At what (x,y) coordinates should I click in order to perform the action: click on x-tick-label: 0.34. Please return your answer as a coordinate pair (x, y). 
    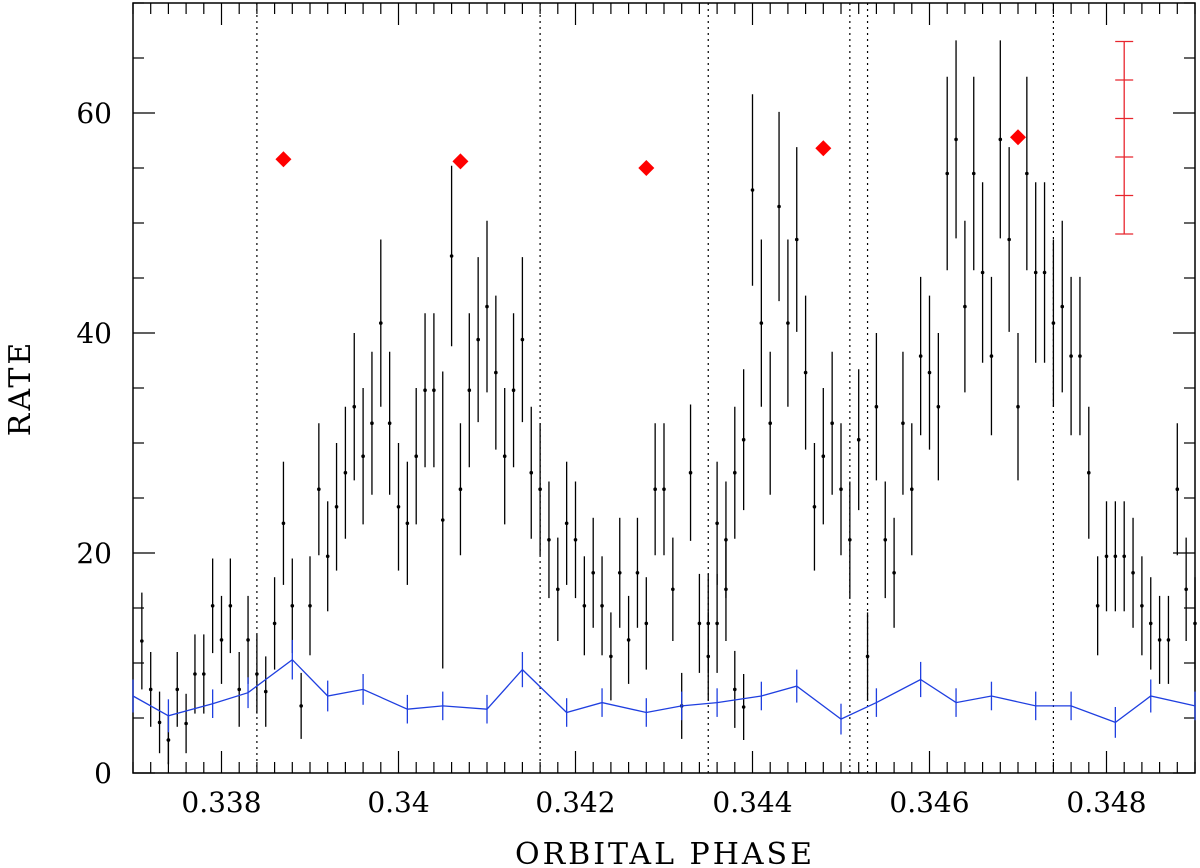
    Looking at the image, I should click on (398, 802).